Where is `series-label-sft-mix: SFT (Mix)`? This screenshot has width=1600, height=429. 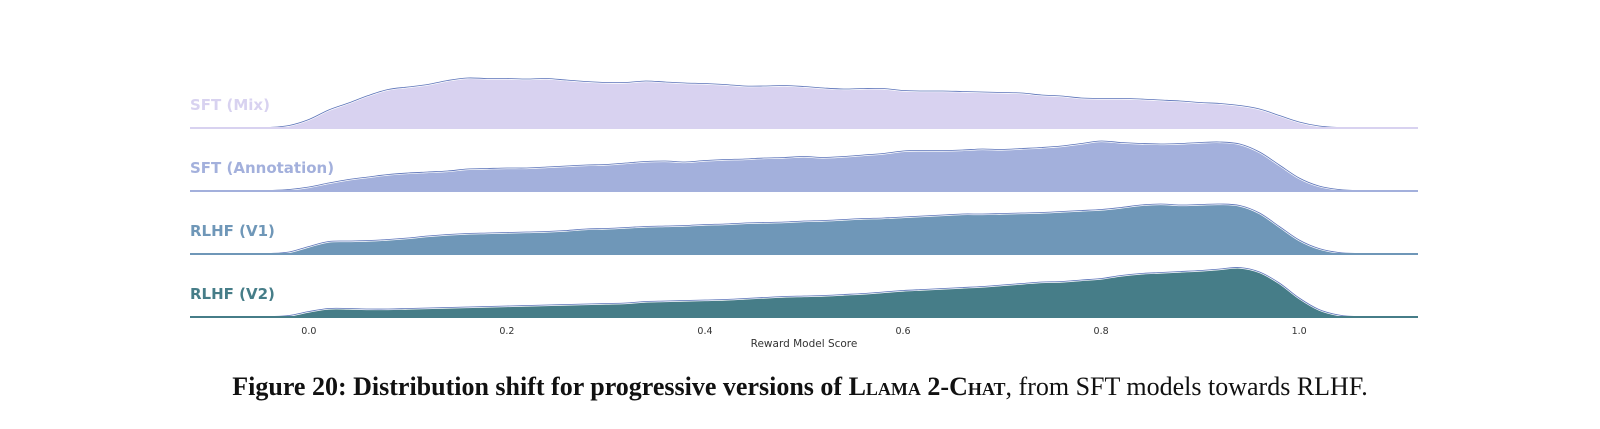
series-label-sft-mix: SFT (Mix) is located at coordinates (230, 105).